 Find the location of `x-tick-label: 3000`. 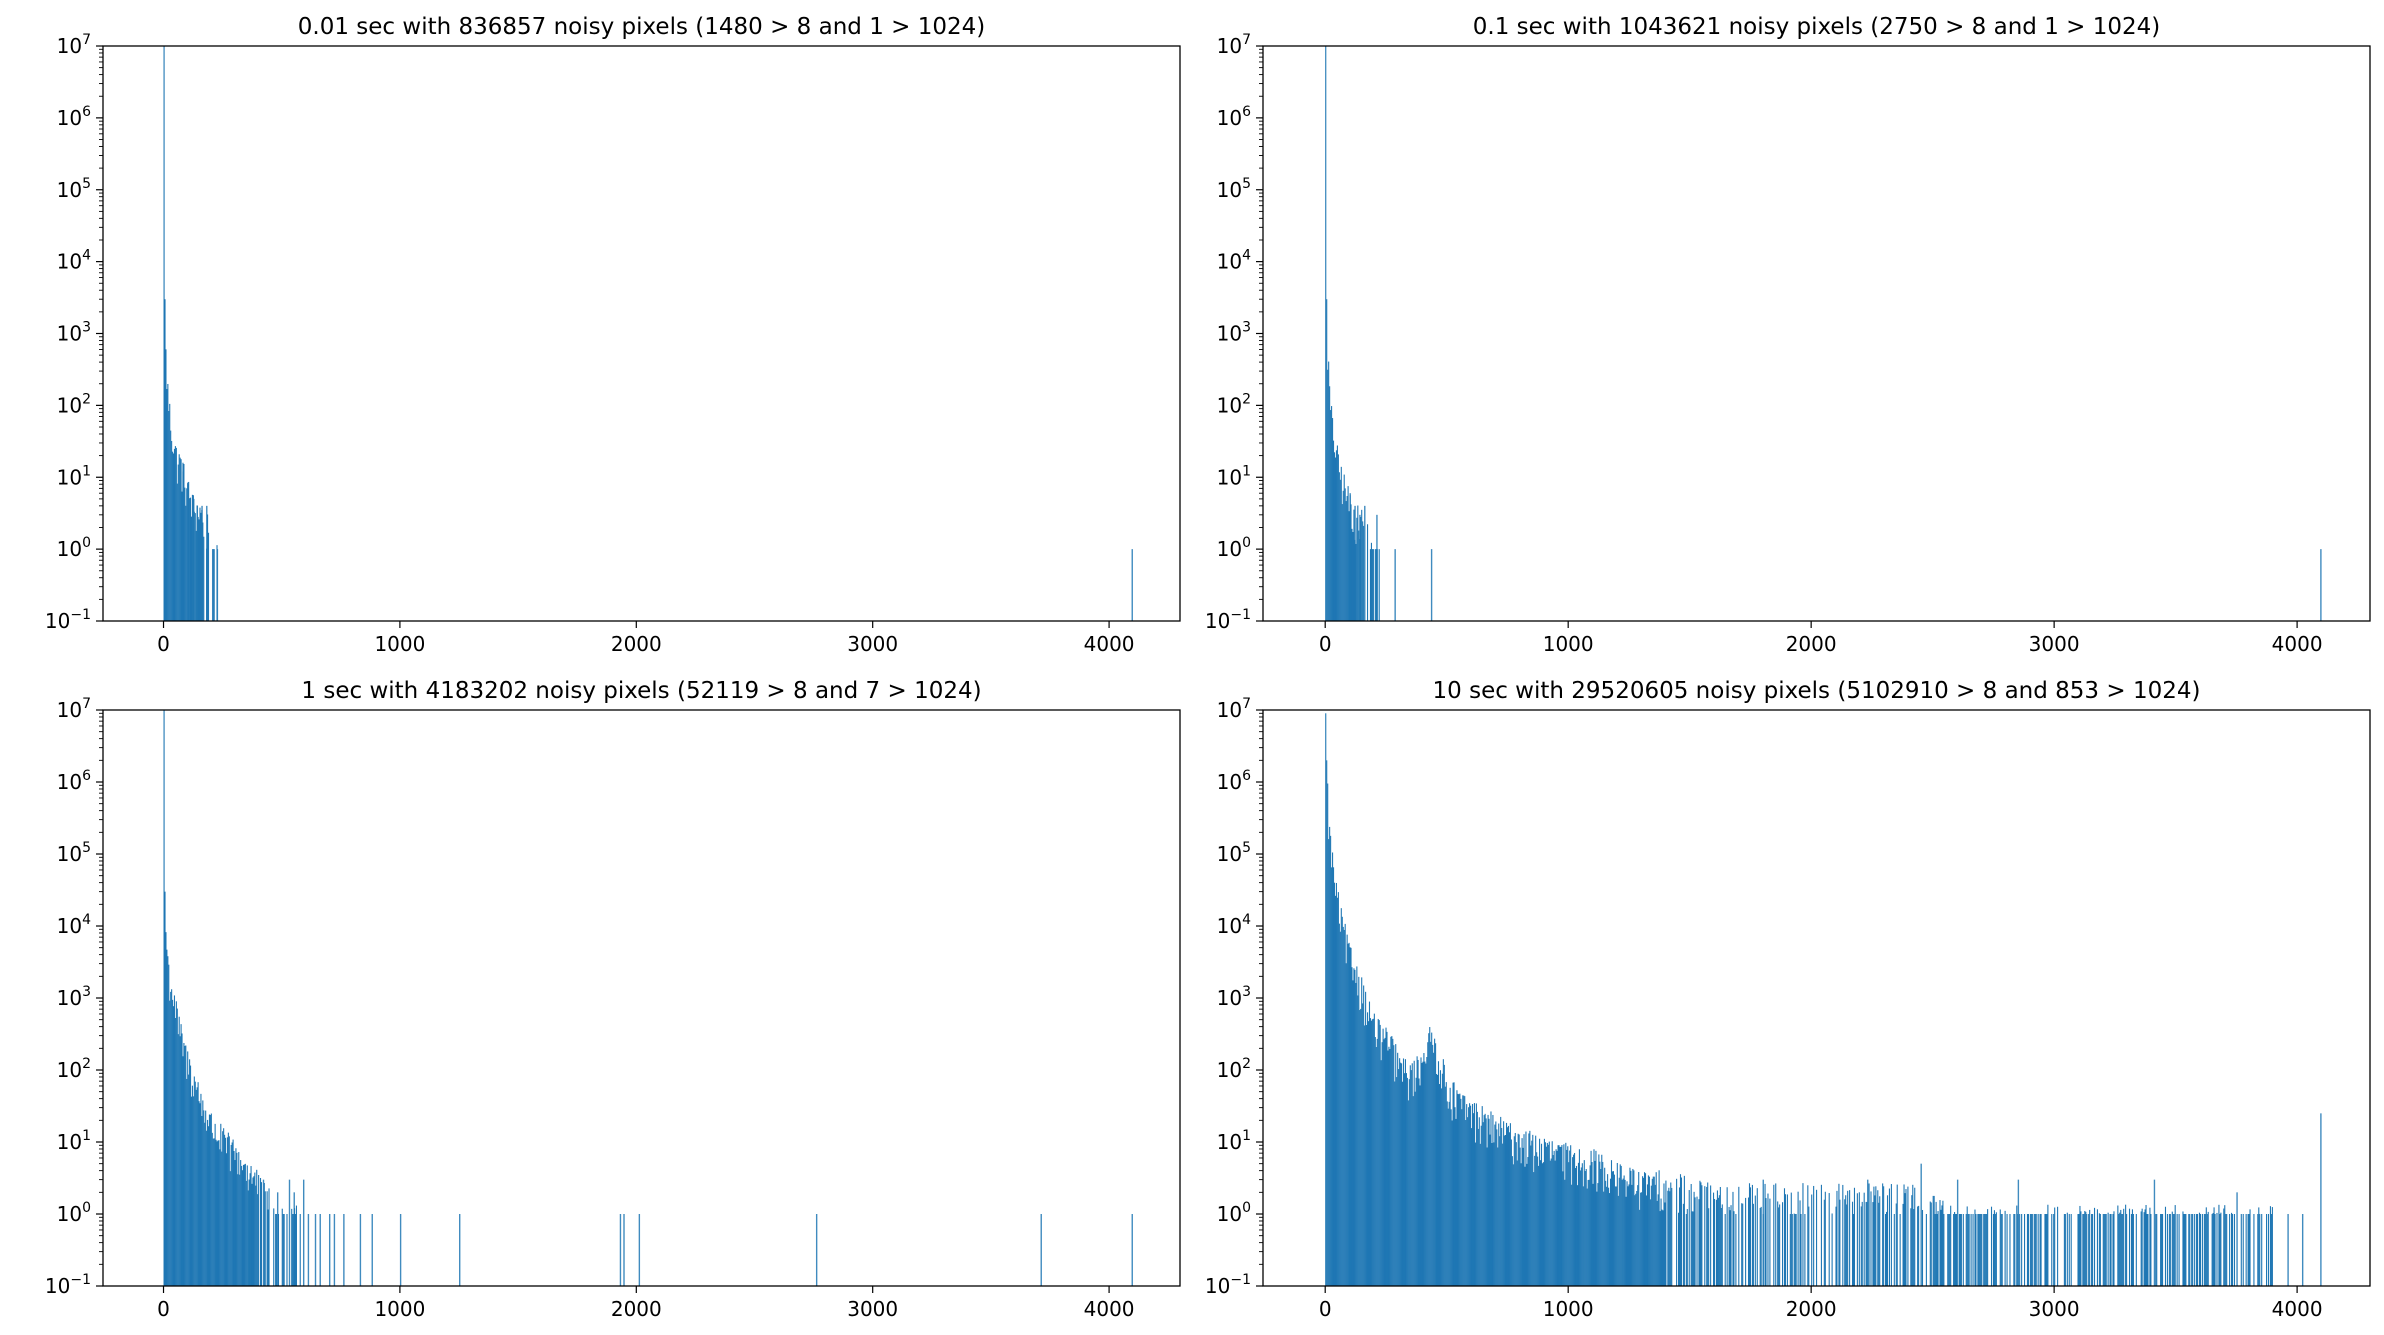

x-tick-label: 3000 is located at coordinates (2054, 1309).